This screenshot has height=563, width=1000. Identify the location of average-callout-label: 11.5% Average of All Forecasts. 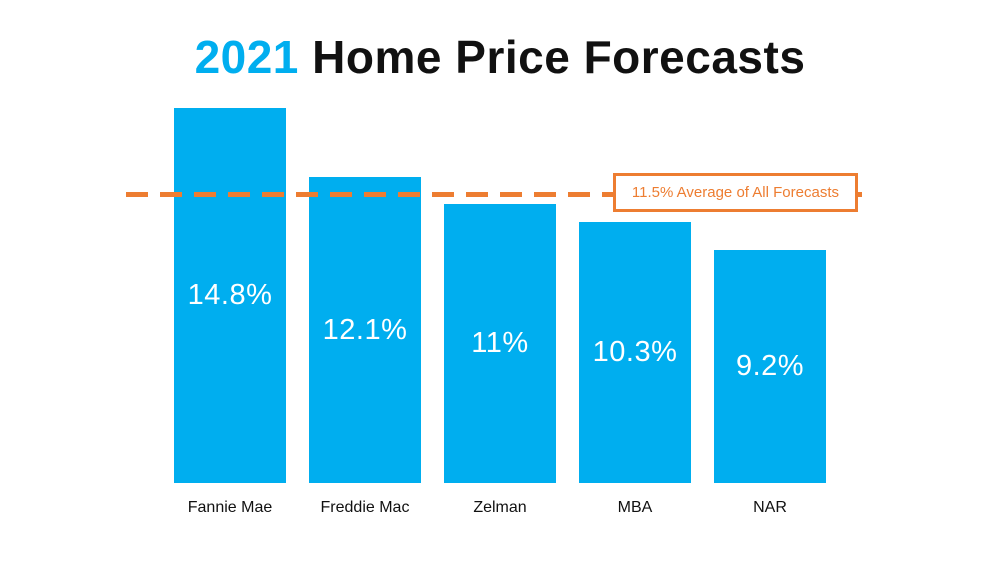
(735, 192).